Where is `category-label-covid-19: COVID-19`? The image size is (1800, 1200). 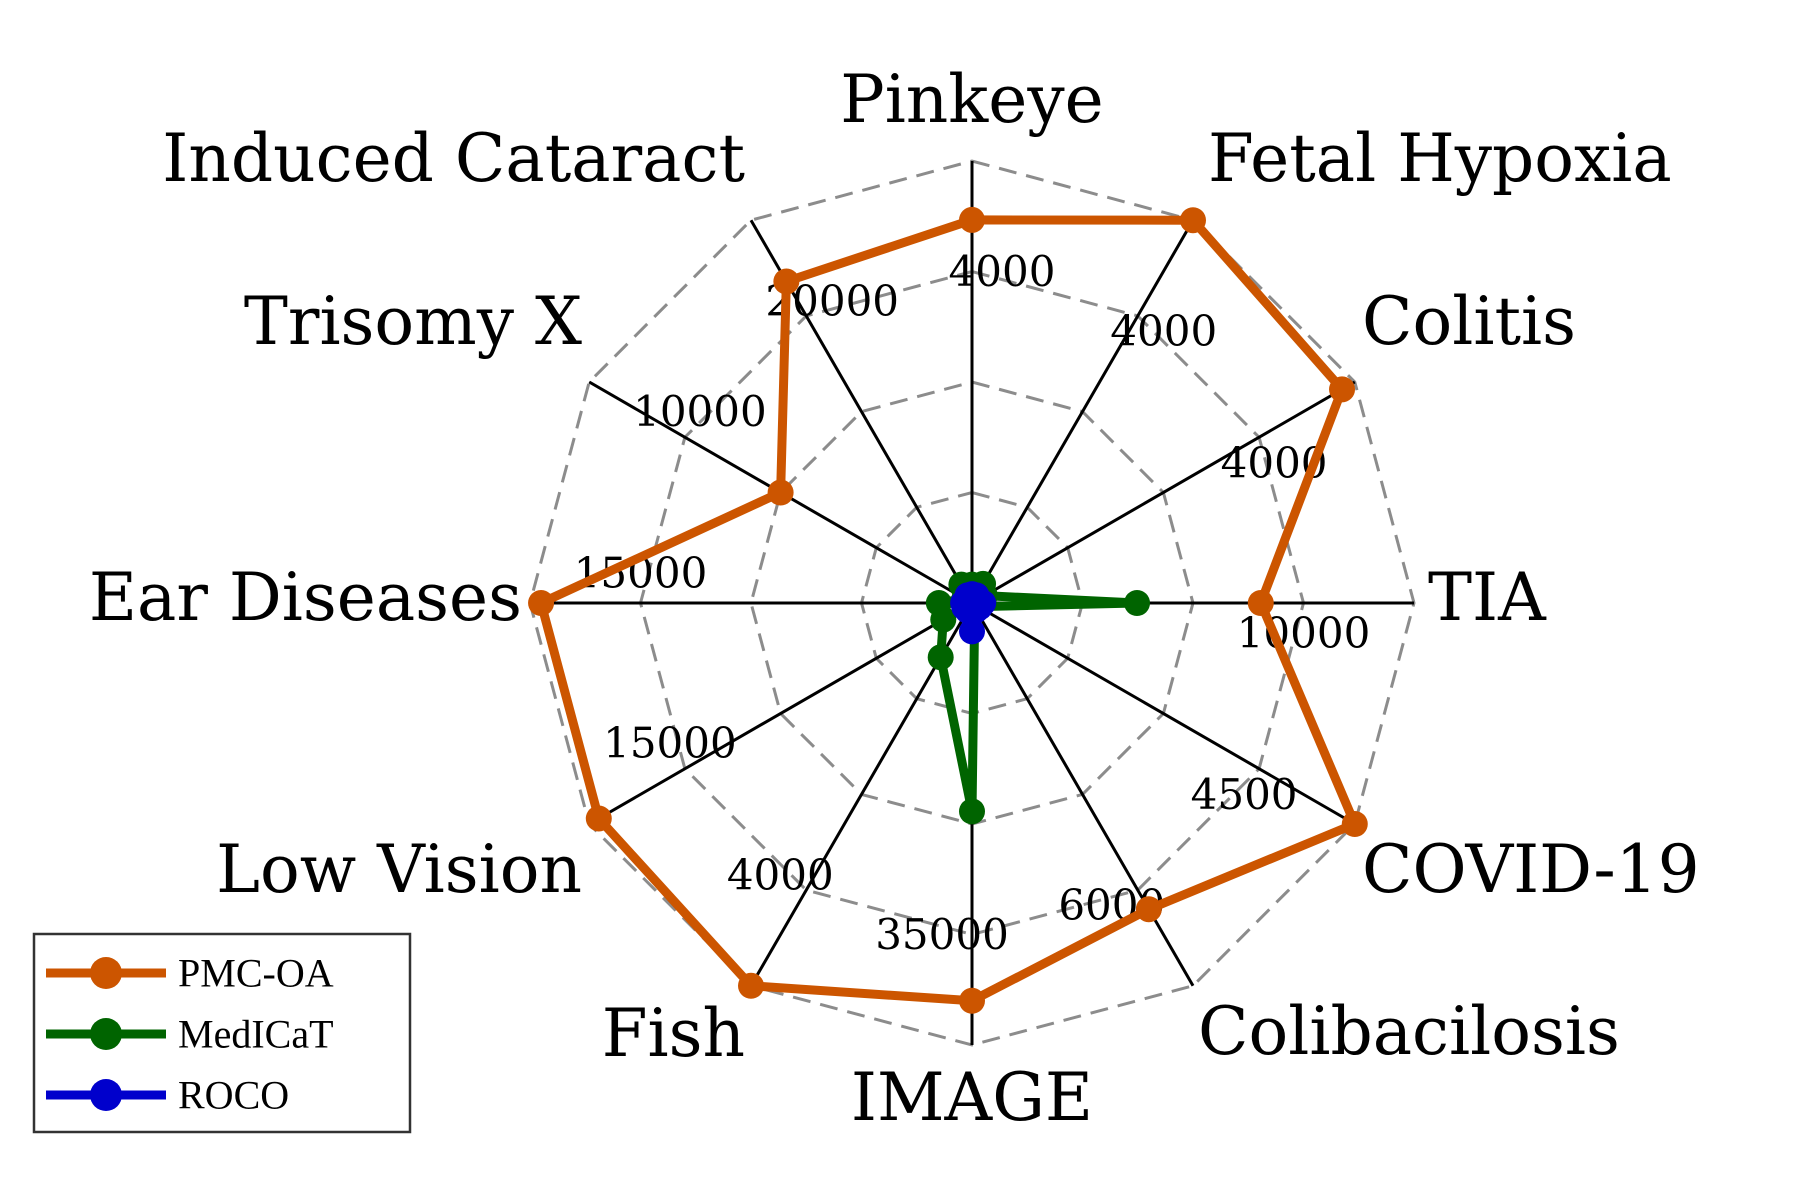 category-label-covid-19: COVID-19 is located at coordinates (1531, 869).